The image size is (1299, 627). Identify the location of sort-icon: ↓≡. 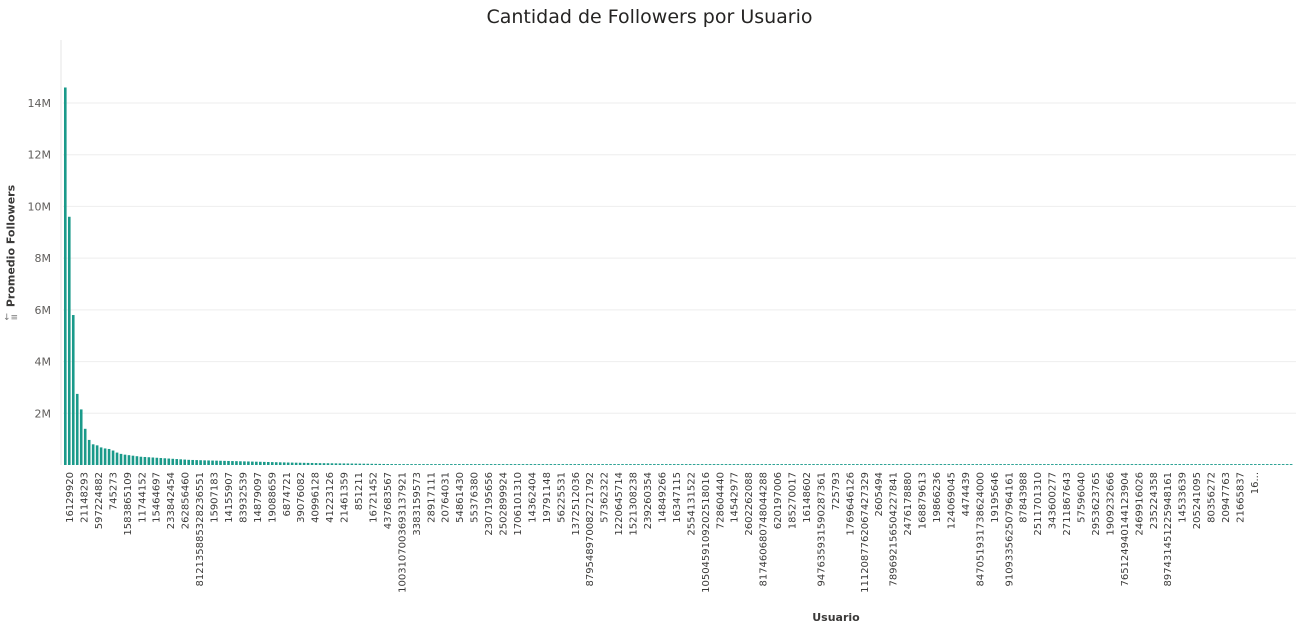
(11, 318).